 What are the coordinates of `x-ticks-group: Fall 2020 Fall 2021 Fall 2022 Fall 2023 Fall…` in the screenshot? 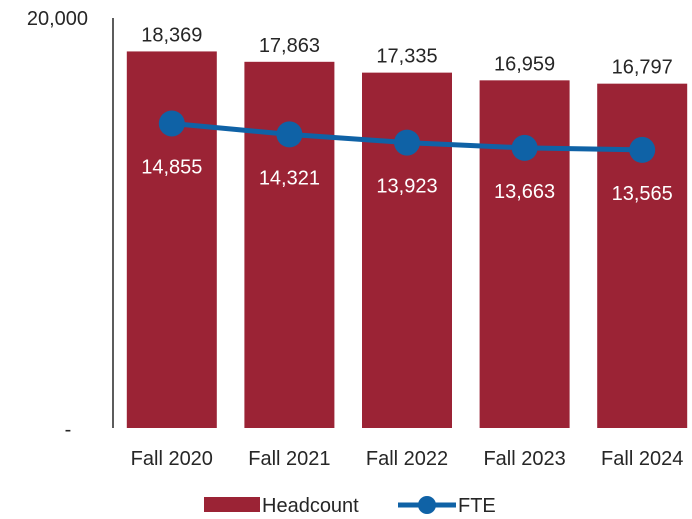 It's located at (407, 459).